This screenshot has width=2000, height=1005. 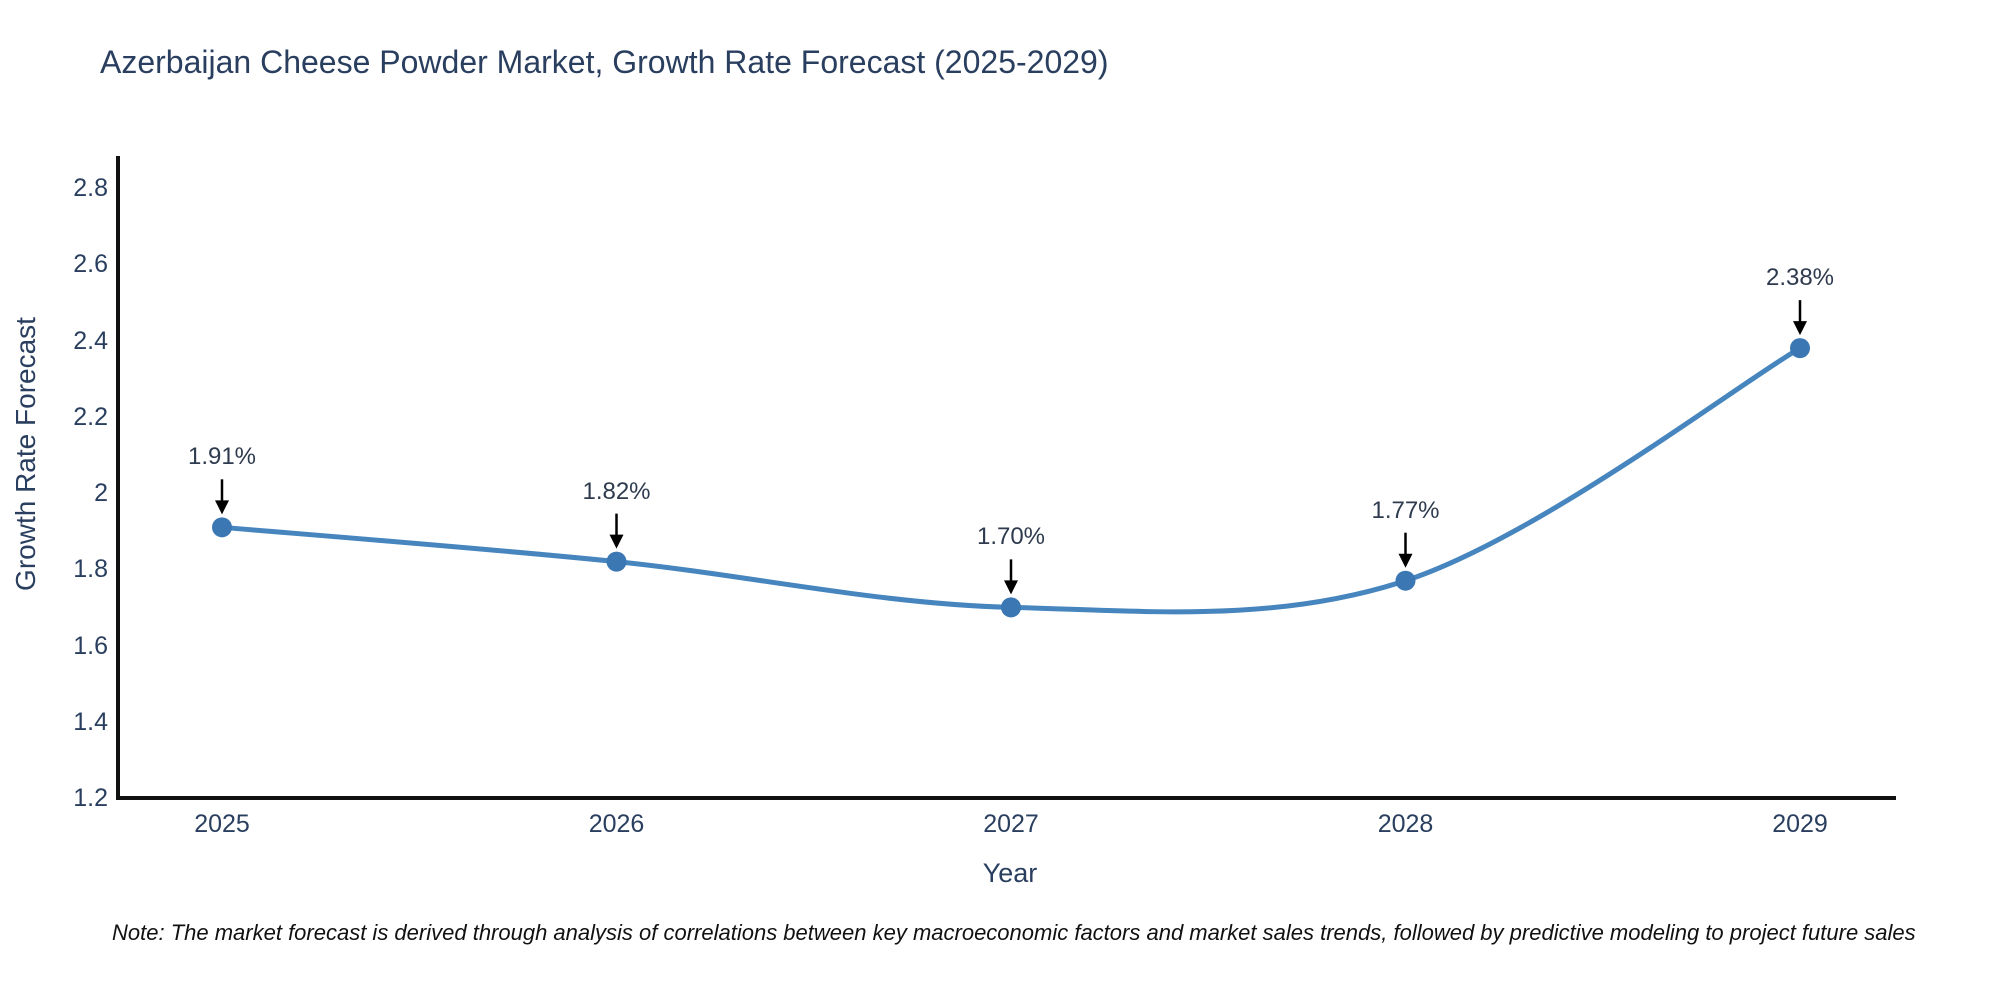 What do you see at coordinates (222, 457) in the screenshot?
I see `data-point-label: 1.91%` at bounding box center [222, 457].